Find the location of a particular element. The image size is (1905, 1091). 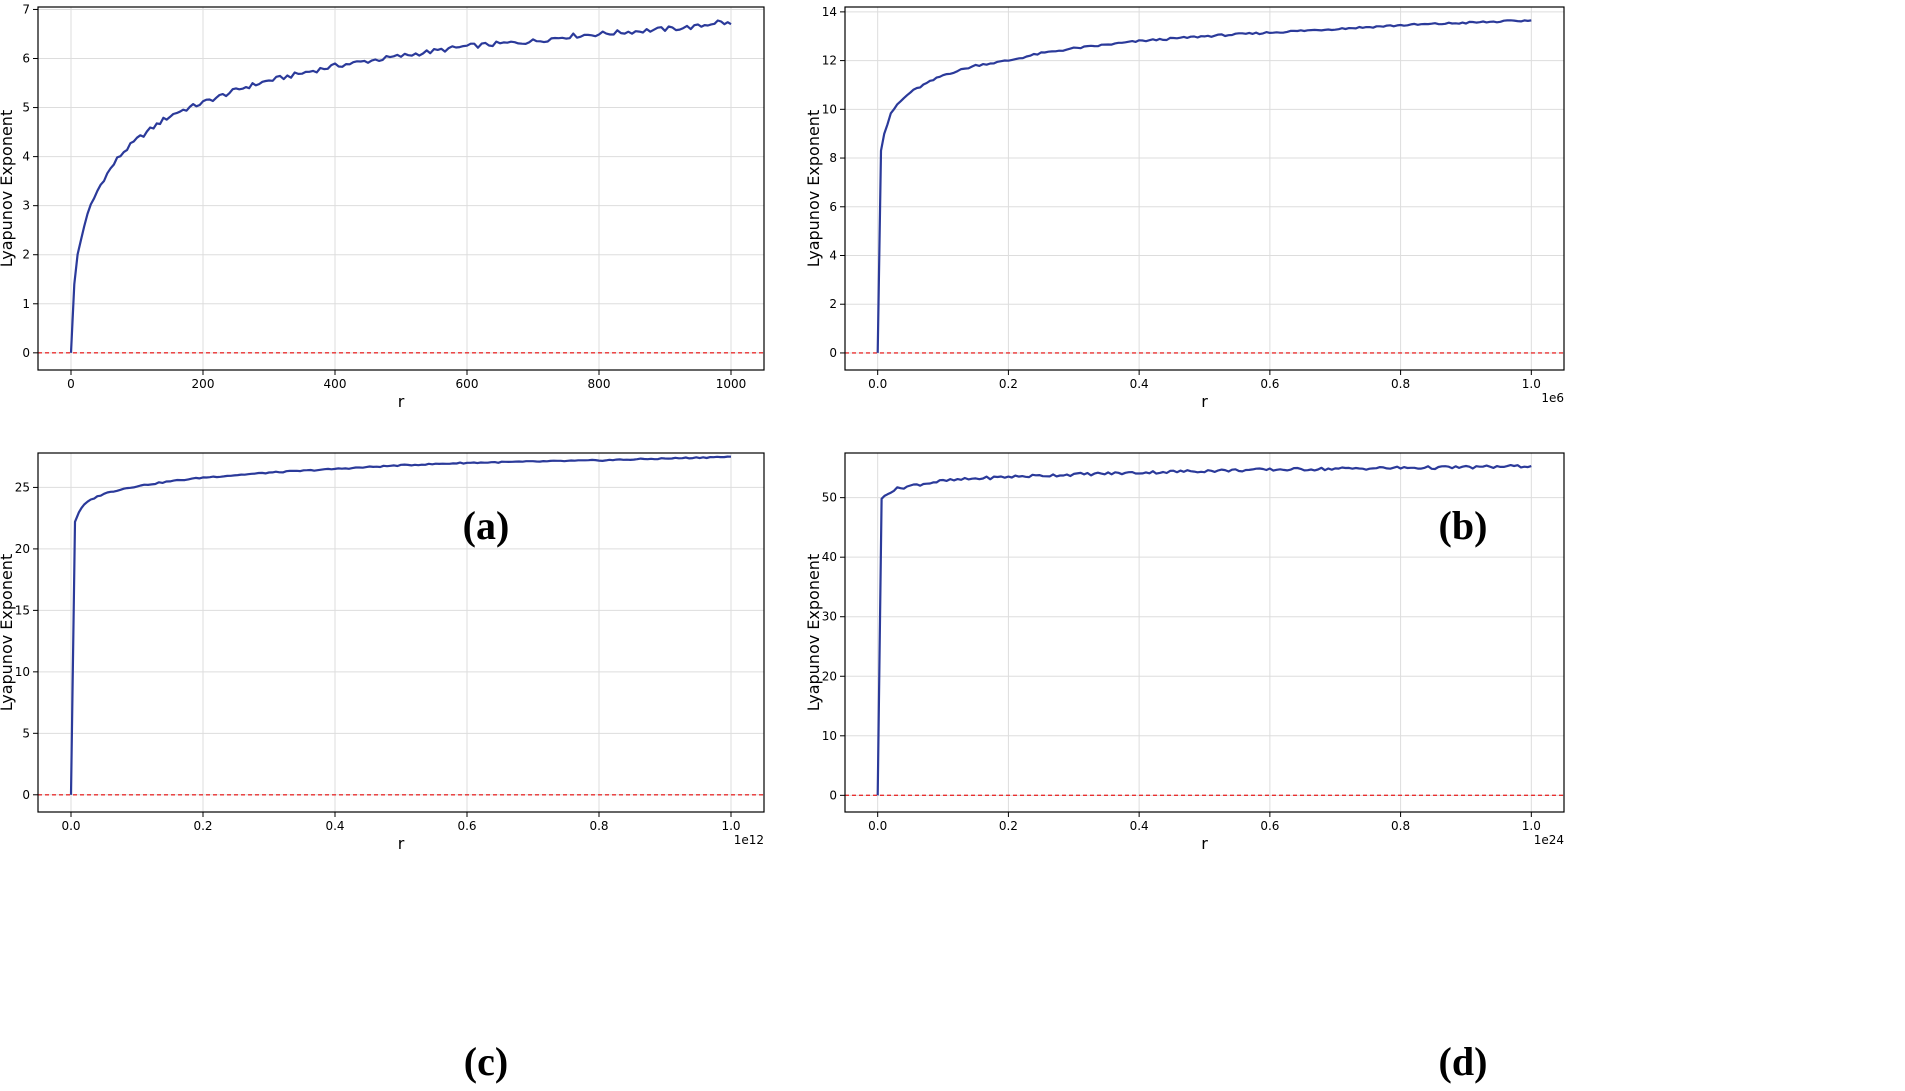

x-axis-multiplier: 1e12 is located at coordinates (749, 840).